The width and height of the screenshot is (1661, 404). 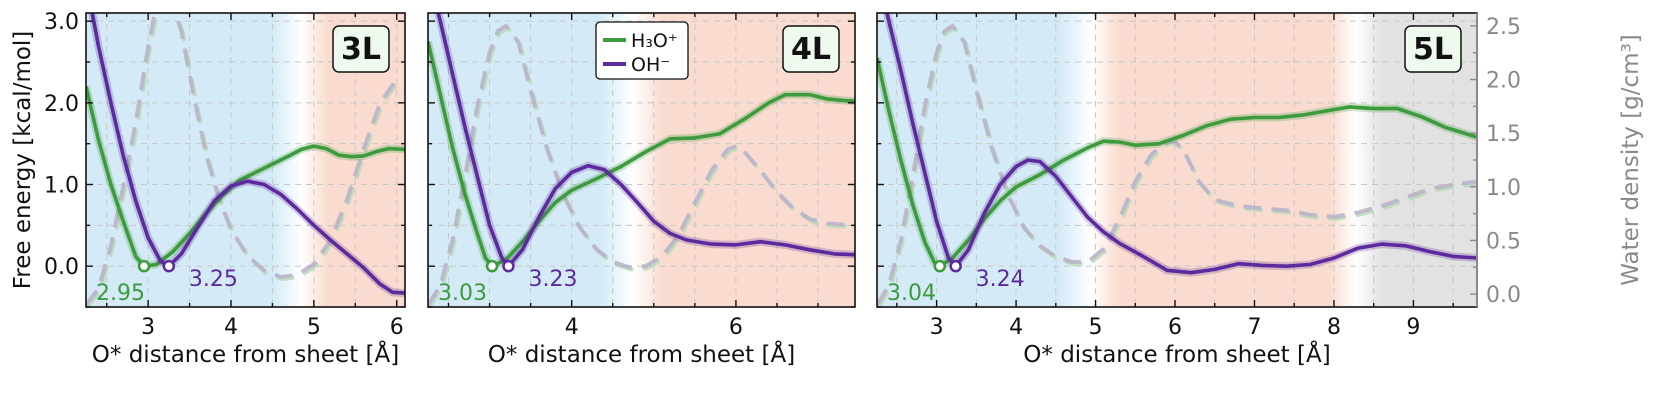 What do you see at coordinates (1631, 160) in the screenshot?
I see `right-axis-label: Water density [g/cm³]` at bounding box center [1631, 160].